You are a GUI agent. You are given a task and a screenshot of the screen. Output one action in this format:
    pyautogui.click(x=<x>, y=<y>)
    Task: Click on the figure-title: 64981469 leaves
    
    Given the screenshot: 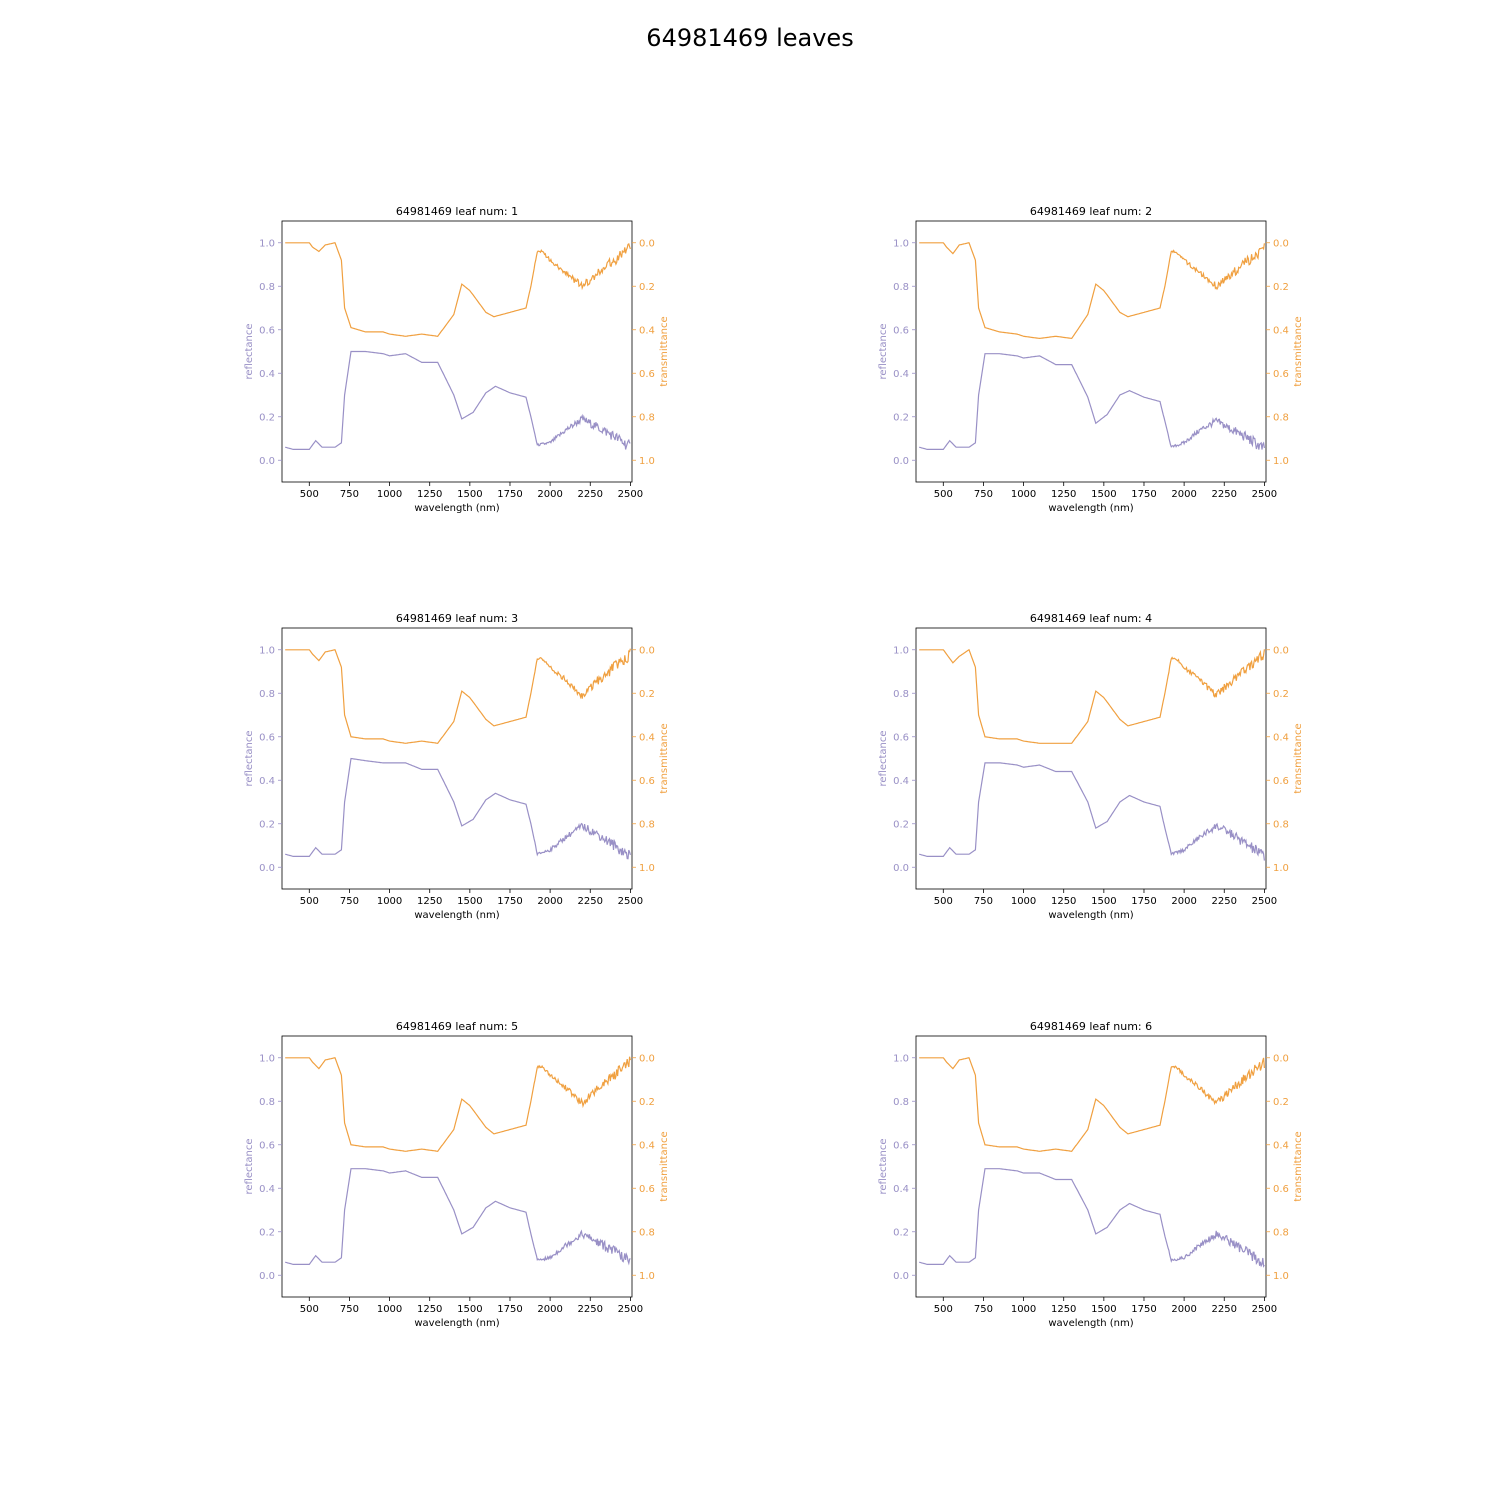 What is the action you would take?
    pyautogui.click(x=750, y=38)
    